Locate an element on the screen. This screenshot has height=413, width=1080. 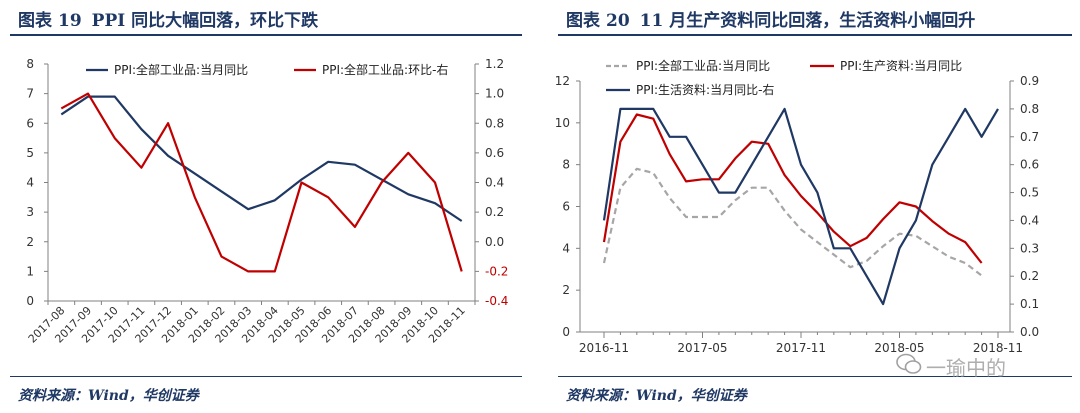
legend-label: PPI:全部工业品:环比-右 is located at coordinates (385, 69).